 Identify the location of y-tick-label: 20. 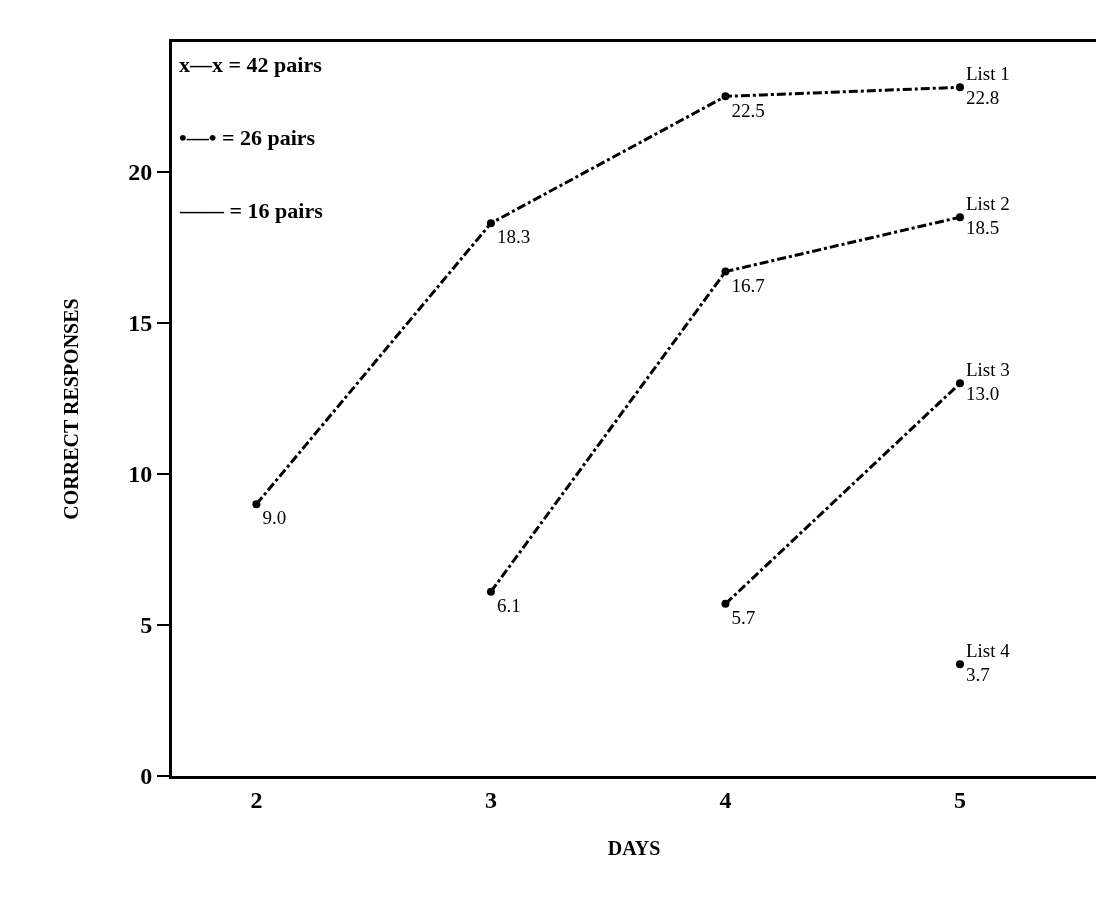
(140, 172).